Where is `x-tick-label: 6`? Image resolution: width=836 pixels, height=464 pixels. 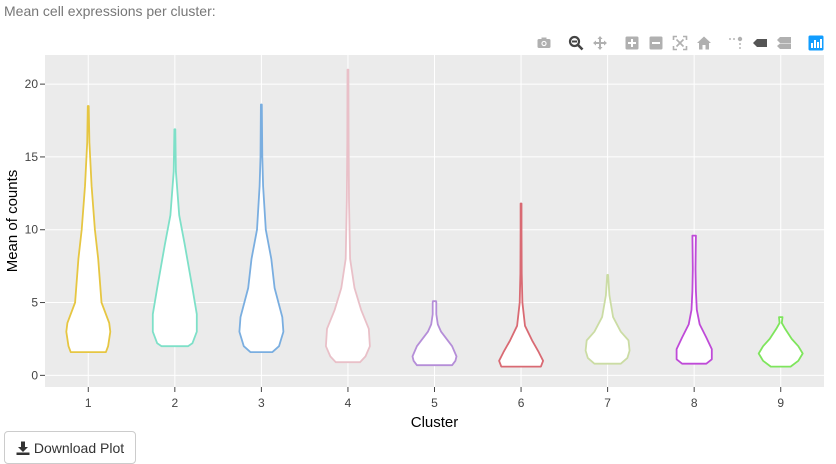 x-tick-label: 6 is located at coordinates (521, 403).